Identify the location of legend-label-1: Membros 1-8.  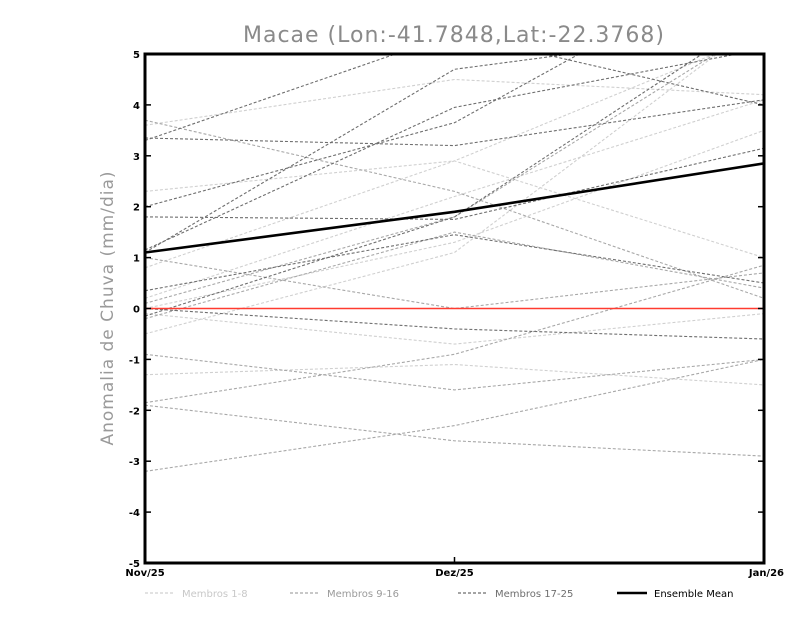
(215, 594).